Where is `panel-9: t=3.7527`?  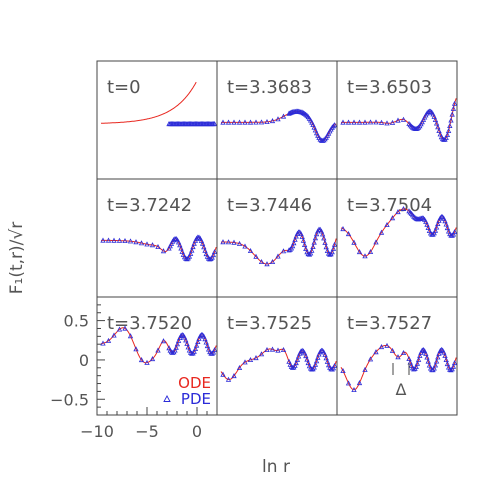 panel-9: t=3.7527 is located at coordinates (397, 356).